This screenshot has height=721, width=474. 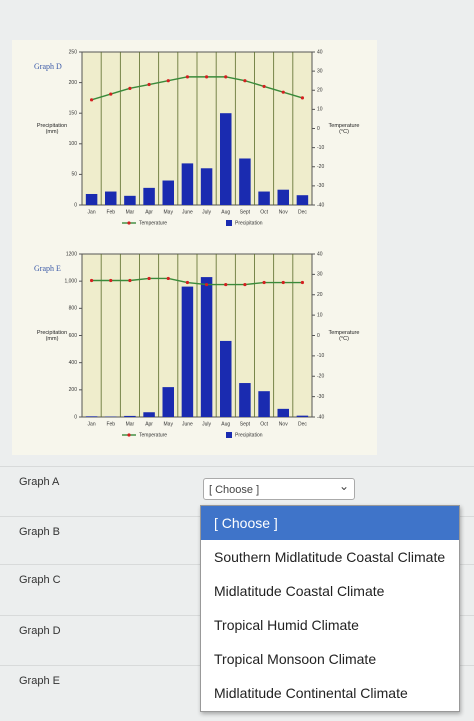 I want to click on y2-tick-label: 40, so click(x=320, y=52).